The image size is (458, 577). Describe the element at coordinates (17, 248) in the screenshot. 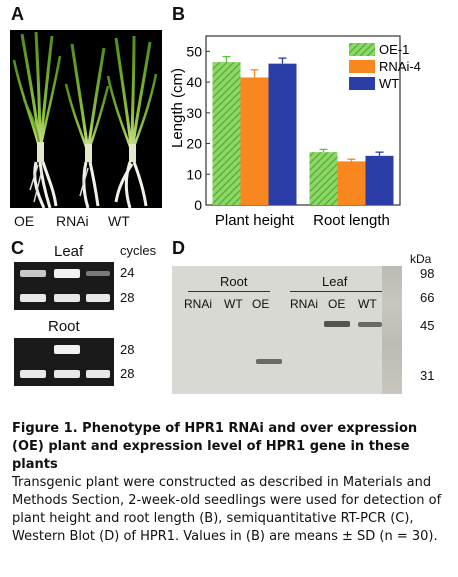

I see `panel-c-letter: C` at that location.